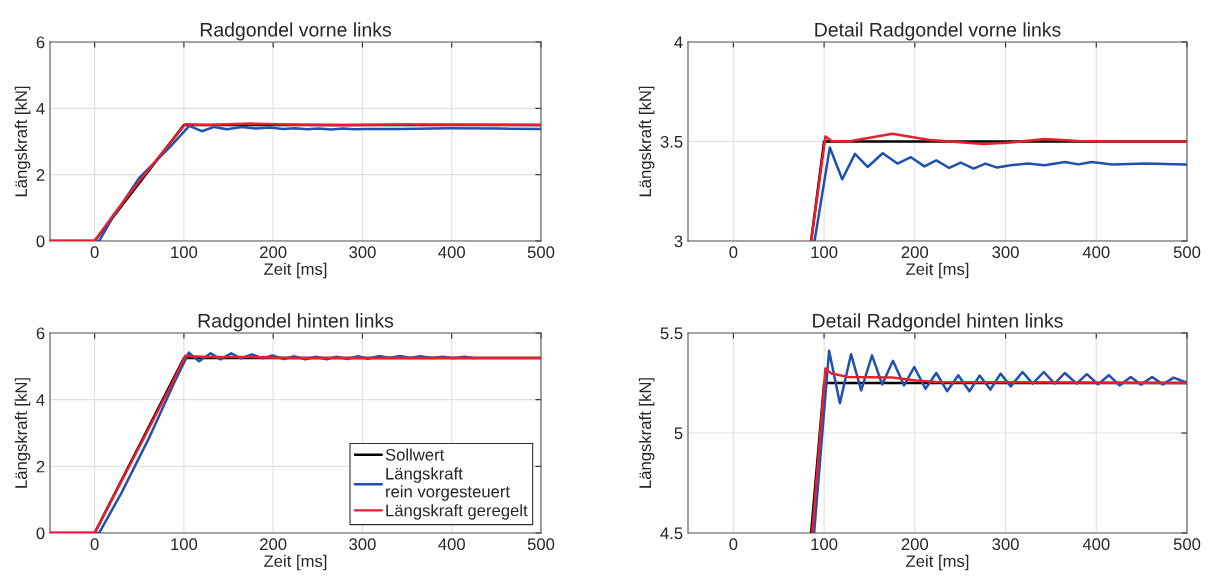  I want to click on y-tick-label: 4.5, so click(671, 533).